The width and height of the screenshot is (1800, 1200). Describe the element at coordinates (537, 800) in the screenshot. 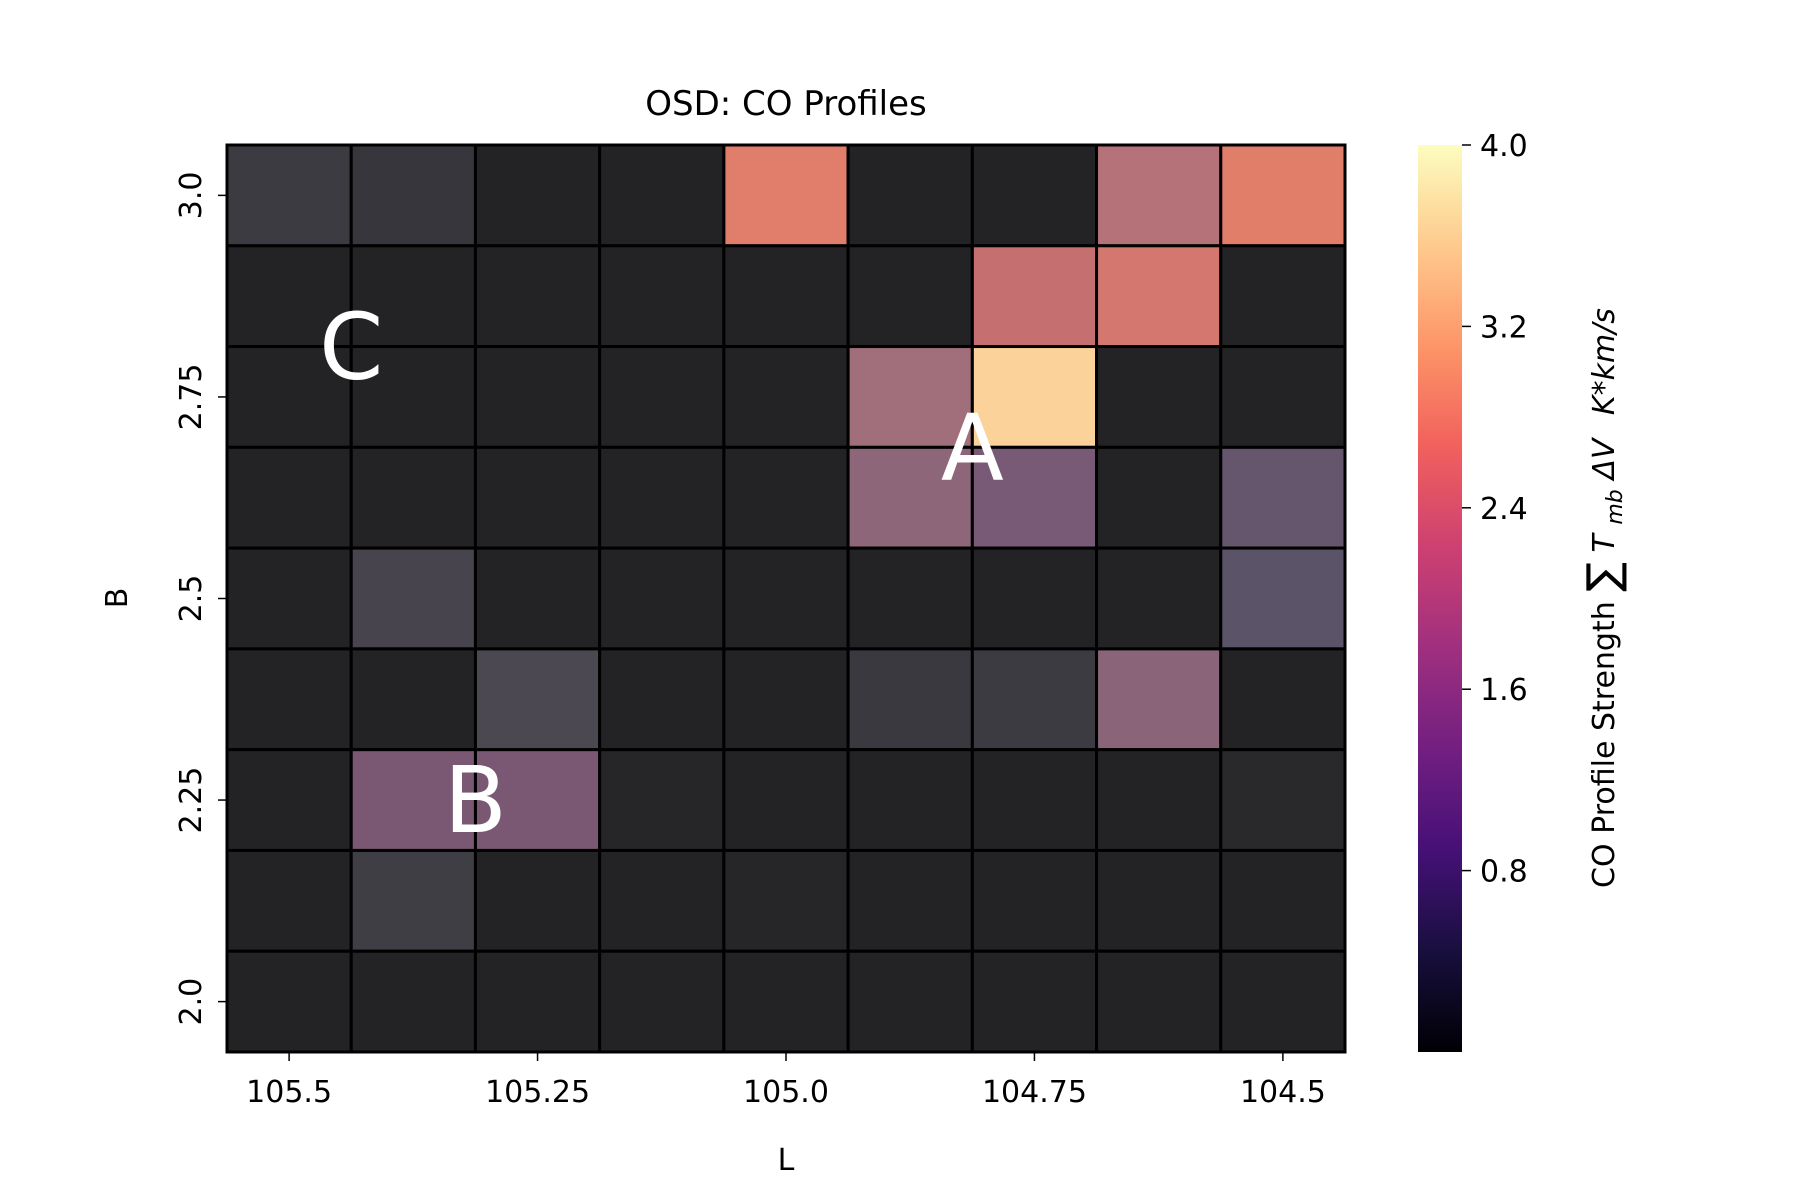

I see `heatmap-cell-r6-c2` at that location.